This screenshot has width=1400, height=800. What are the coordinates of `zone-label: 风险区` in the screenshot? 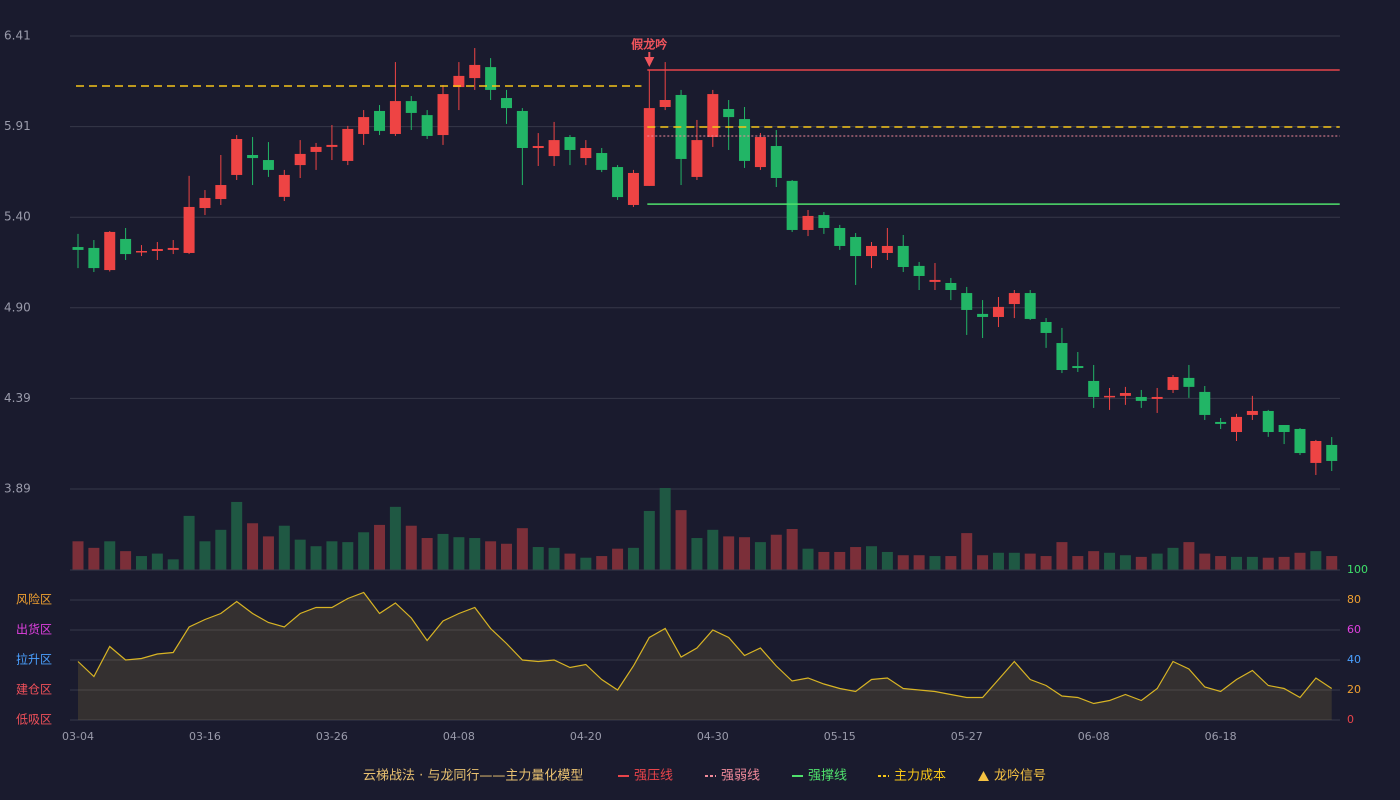 It's located at (34, 599).